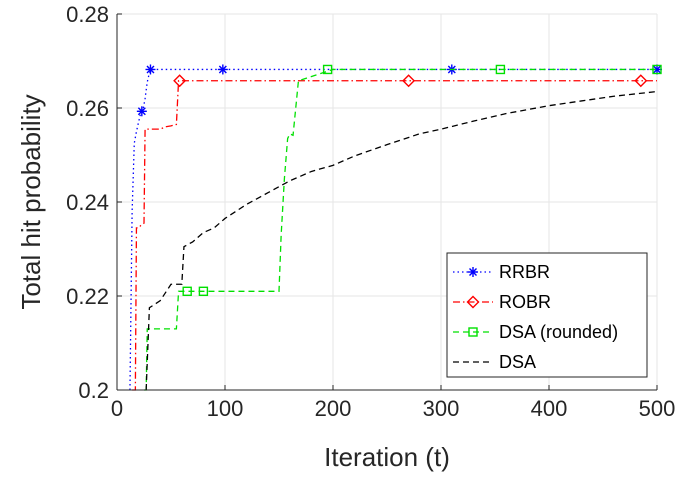  I want to click on x-tick-label: 500, so click(657, 408).